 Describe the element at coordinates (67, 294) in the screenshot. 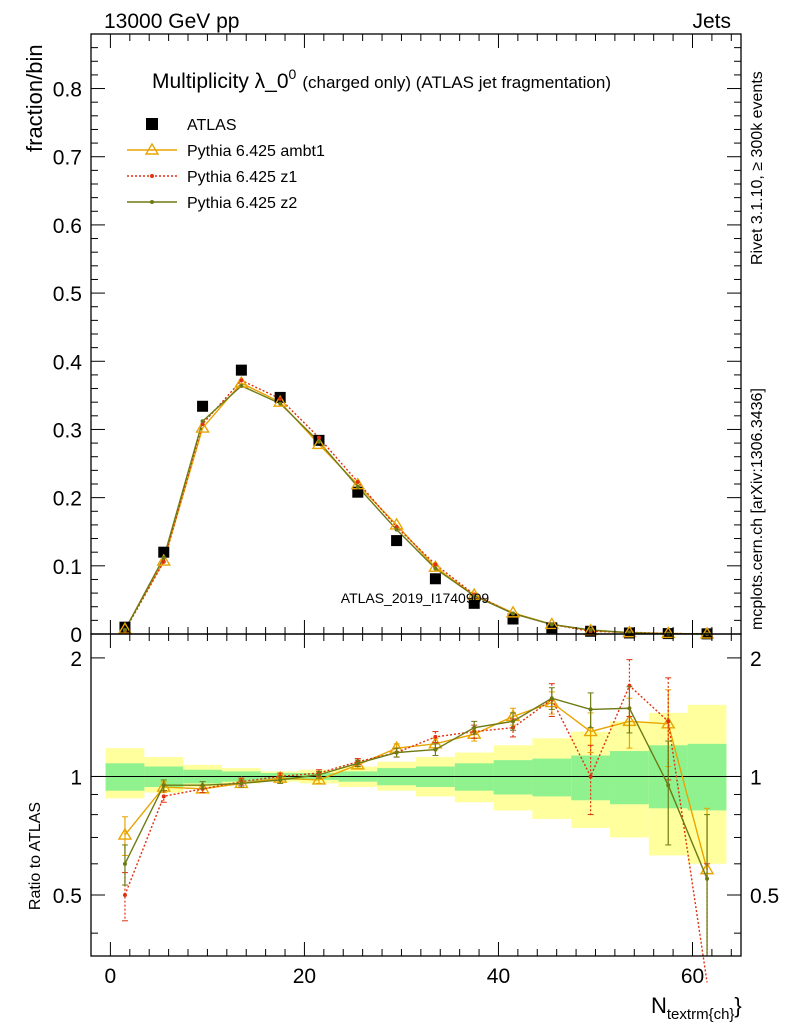

I see `y-tick-label: 0.5` at that location.